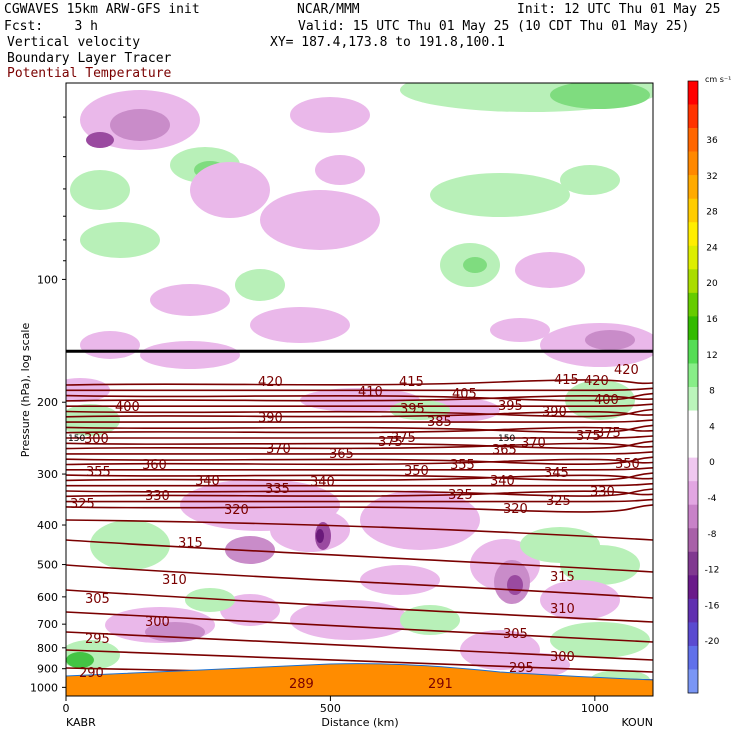 This screenshot has height=740, width=740. Describe the element at coordinates (44, 687) in the screenshot. I see `y-tick-label: 1000` at that location.